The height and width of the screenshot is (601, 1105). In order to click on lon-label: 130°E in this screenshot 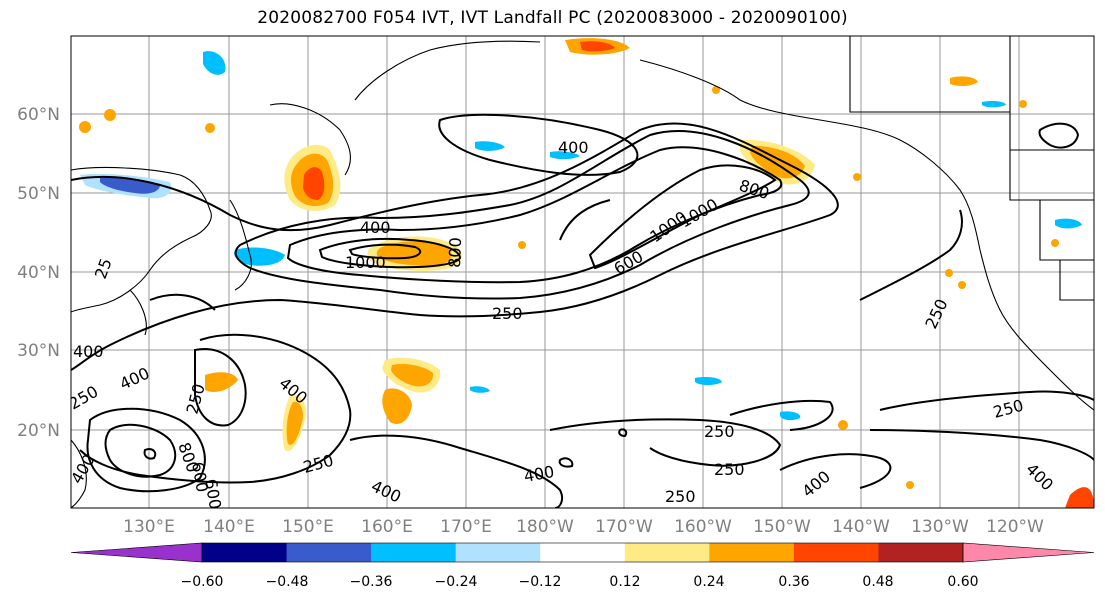, I will do `click(149, 527)`.